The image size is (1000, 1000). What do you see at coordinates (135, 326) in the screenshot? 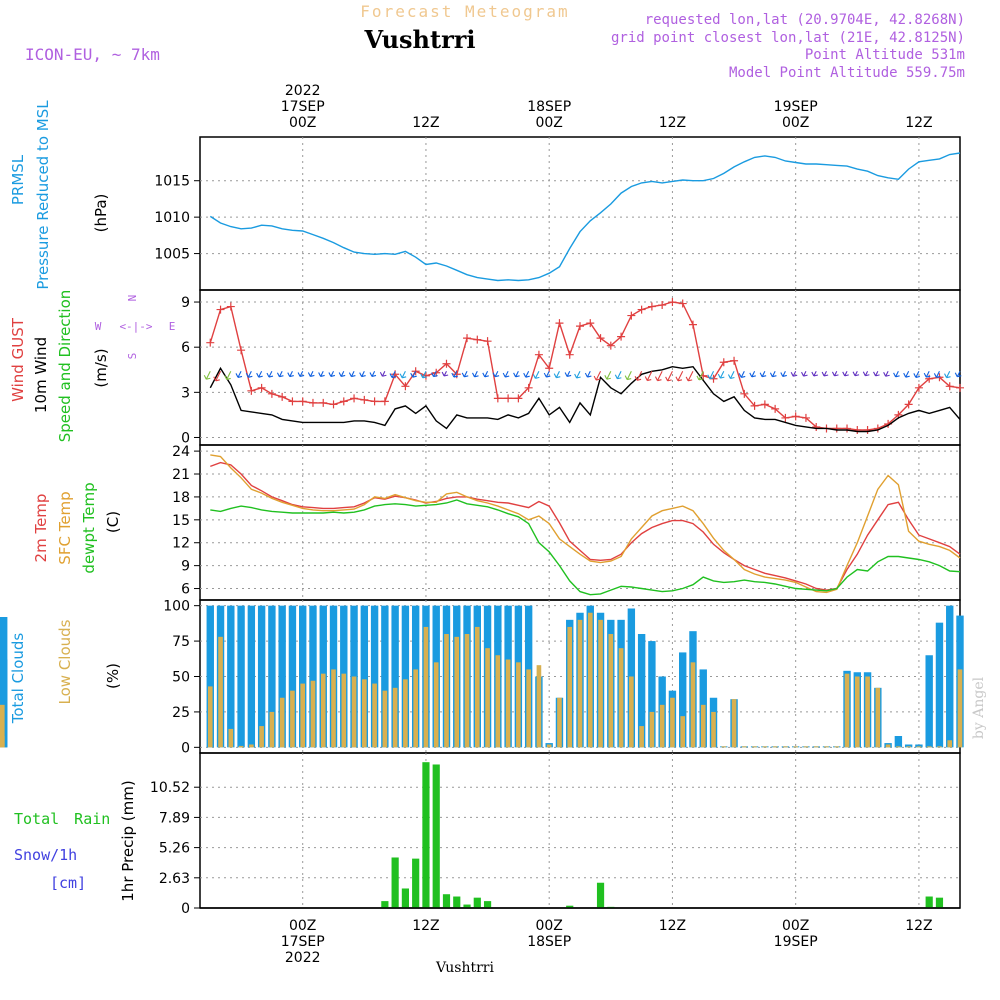
I see `compass-arrows: <-|->` at bounding box center [135, 326].